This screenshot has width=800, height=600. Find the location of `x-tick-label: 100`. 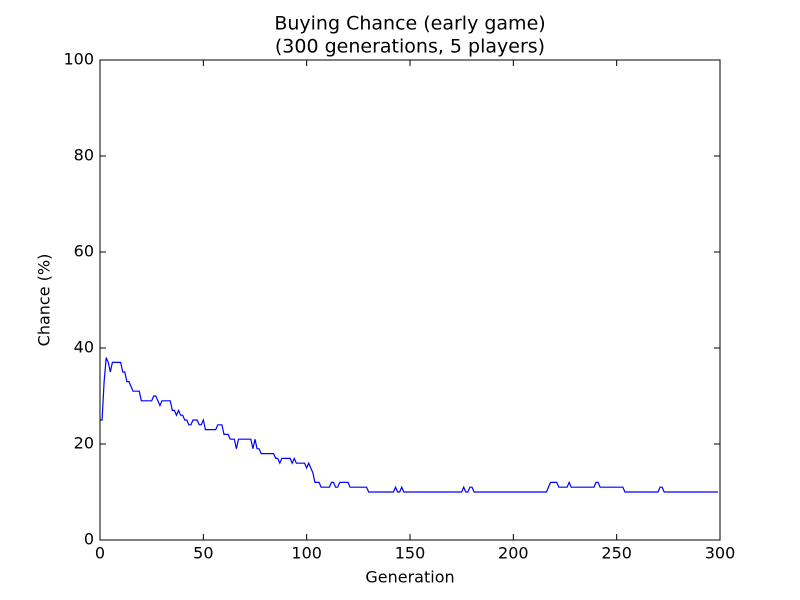

x-tick-label: 100 is located at coordinates (306, 553).